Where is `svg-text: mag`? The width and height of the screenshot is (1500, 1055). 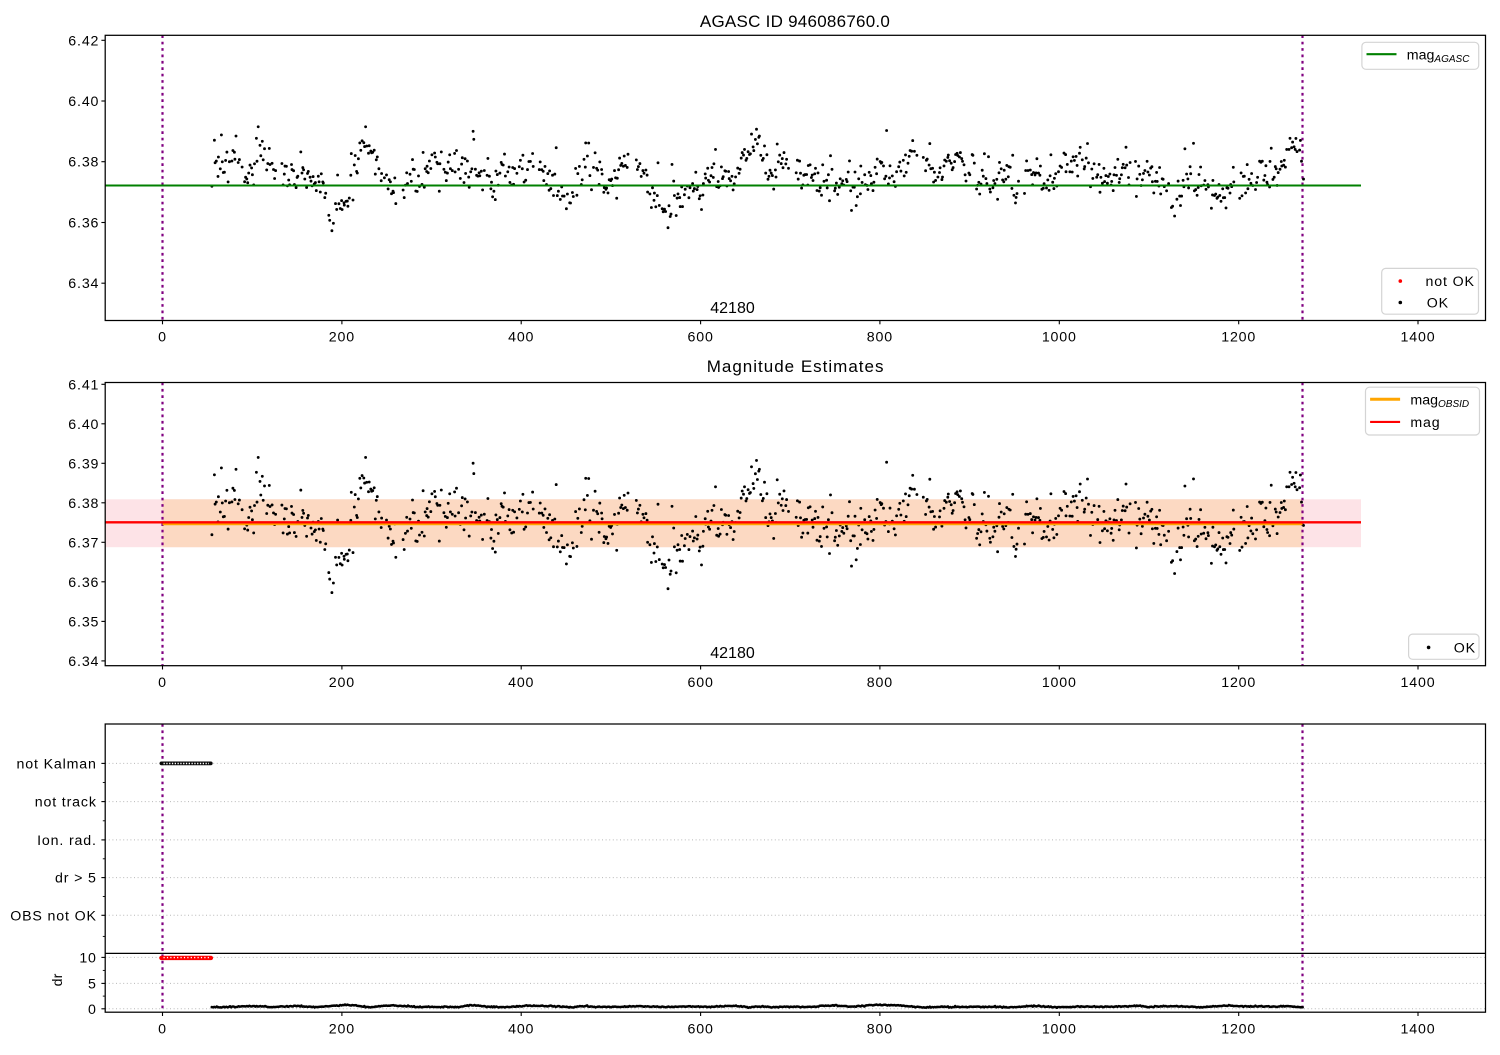
svg-text: mag is located at coordinates (1425, 423).